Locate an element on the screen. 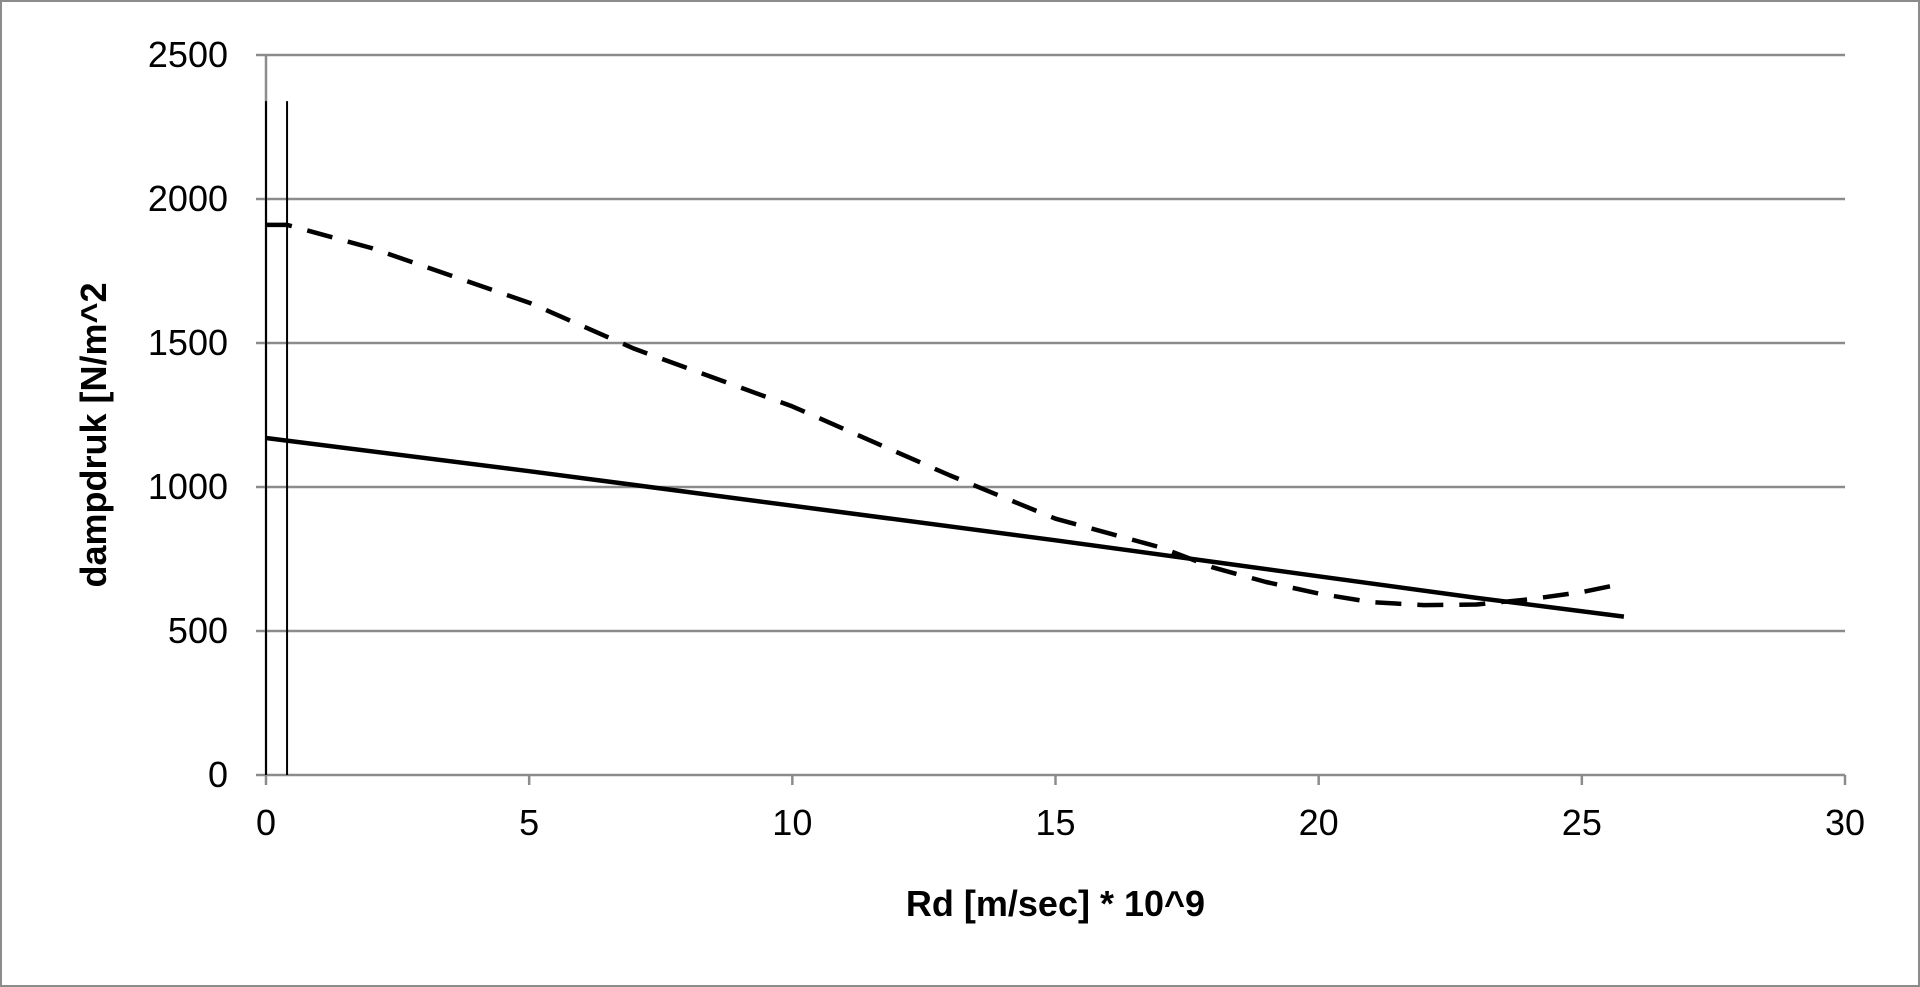 This screenshot has height=987, width=1920. x-tick-label-0: 0 is located at coordinates (266, 822).